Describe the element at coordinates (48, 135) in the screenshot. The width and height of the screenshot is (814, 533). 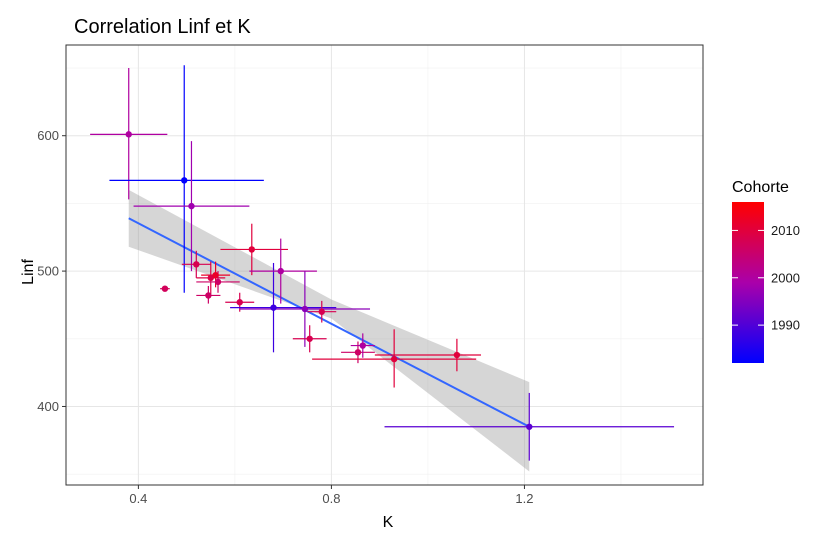
I see `y-tick-label: 600` at that location.